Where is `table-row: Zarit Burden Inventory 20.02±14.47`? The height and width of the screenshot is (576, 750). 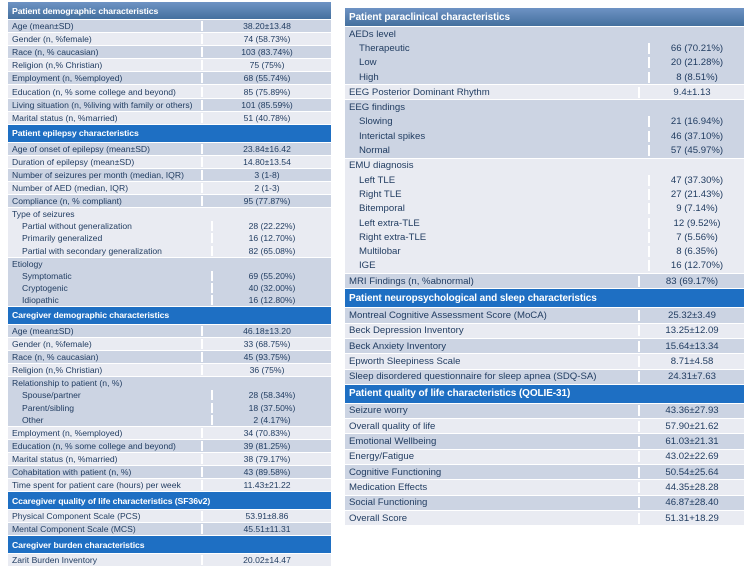
table-row: Zarit Burden Inventory 20.02±14.47 is located at coordinates (169, 561).